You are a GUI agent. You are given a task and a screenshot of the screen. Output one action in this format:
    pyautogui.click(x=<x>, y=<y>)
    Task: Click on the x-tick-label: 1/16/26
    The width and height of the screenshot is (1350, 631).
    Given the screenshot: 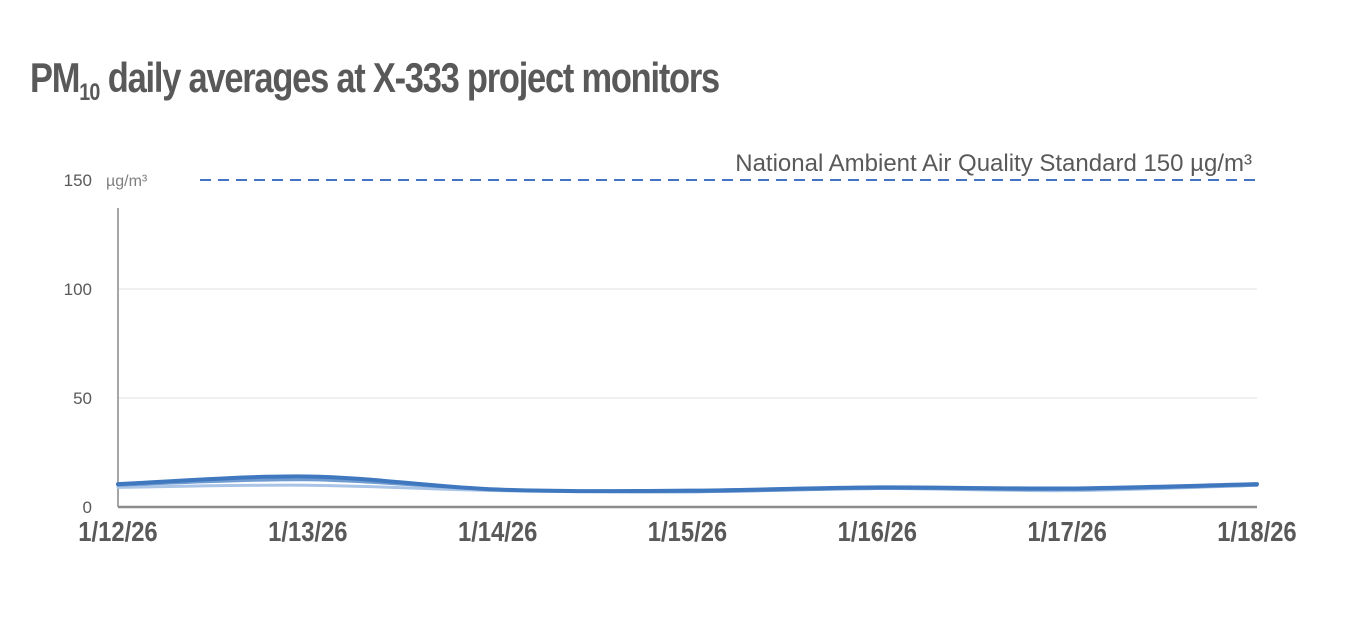 What is the action you would take?
    pyautogui.click(x=877, y=531)
    